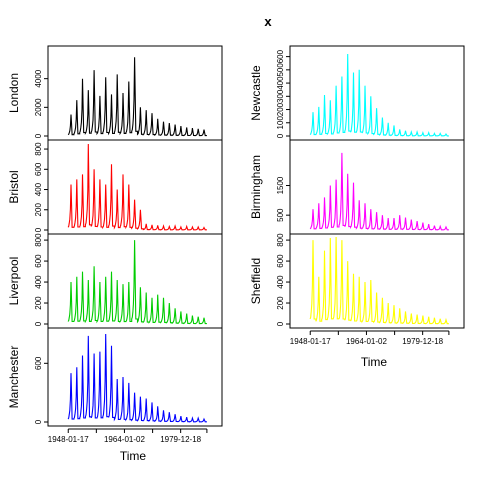 The image size is (480, 480). I want to click on panel-label: Manchester, so click(14, 377).